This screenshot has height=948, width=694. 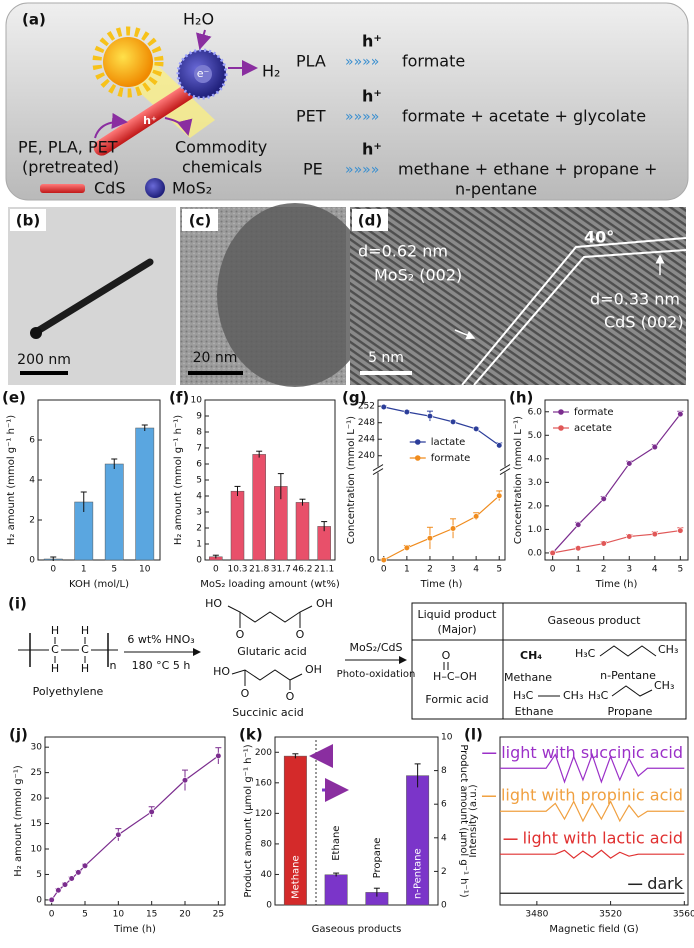 What do you see at coordinates (198, 19) in the screenshot?
I see `water-label: H₂O` at bounding box center [198, 19].